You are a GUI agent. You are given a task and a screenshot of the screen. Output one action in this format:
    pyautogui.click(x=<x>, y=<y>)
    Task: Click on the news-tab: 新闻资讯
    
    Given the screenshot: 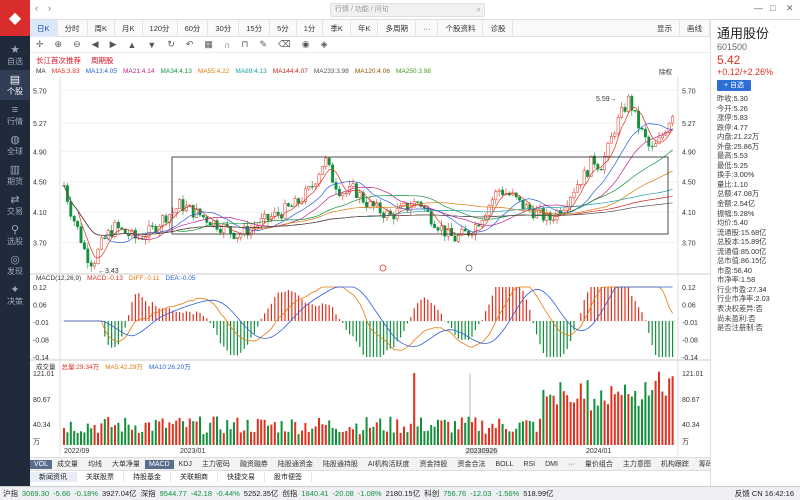 What is the action you would take?
    pyautogui.click(x=53, y=477)
    